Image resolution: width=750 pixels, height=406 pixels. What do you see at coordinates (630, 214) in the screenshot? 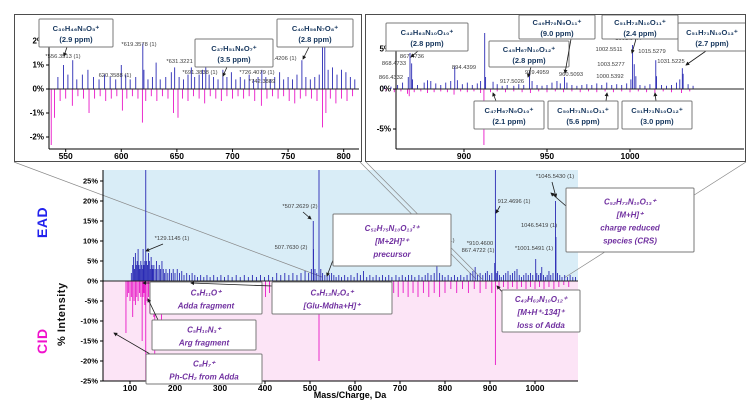
I see `annotation-crs-text: [M+H]⁺` at bounding box center [630, 214].